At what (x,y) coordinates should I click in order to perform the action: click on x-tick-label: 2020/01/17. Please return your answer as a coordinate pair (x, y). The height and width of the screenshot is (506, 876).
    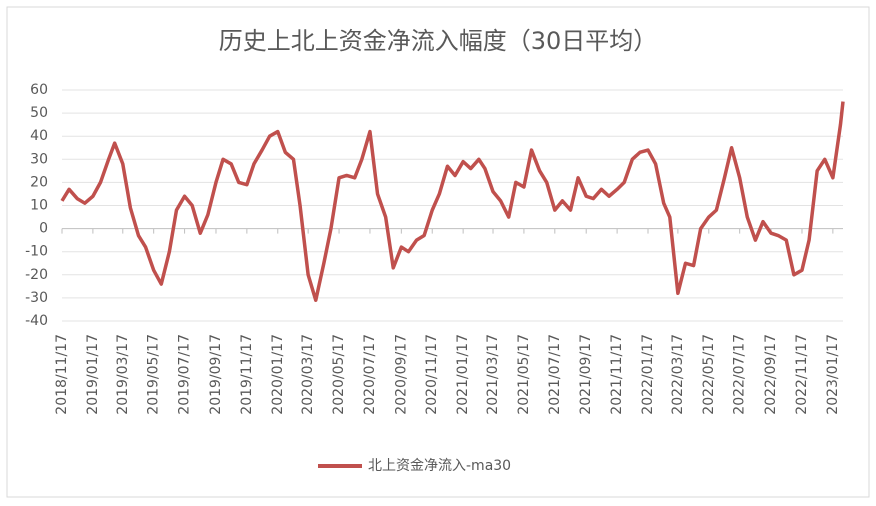
    Looking at the image, I should click on (278, 374).